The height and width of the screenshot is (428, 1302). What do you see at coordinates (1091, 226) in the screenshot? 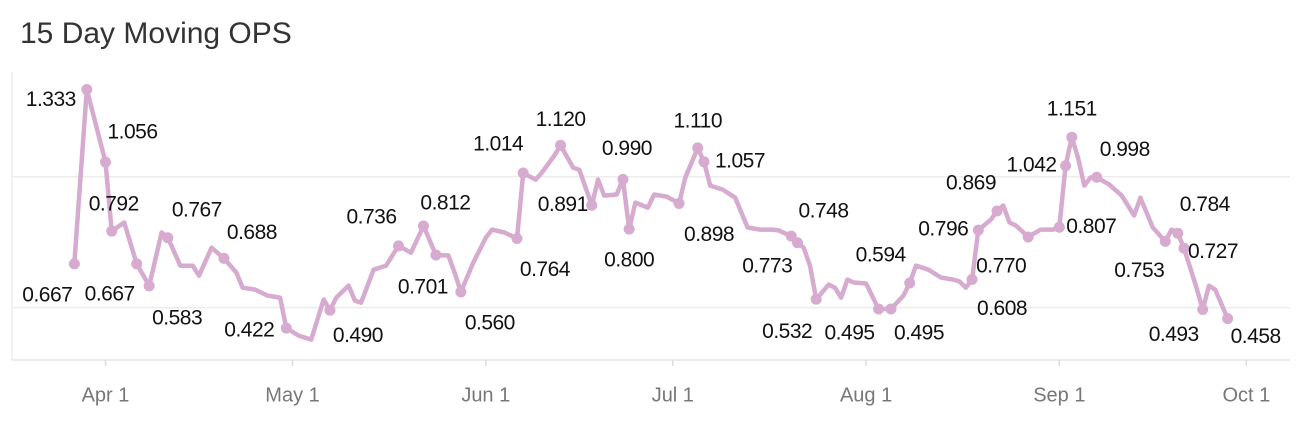
I see `value-label: 0.807` at bounding box center [1091, 226].